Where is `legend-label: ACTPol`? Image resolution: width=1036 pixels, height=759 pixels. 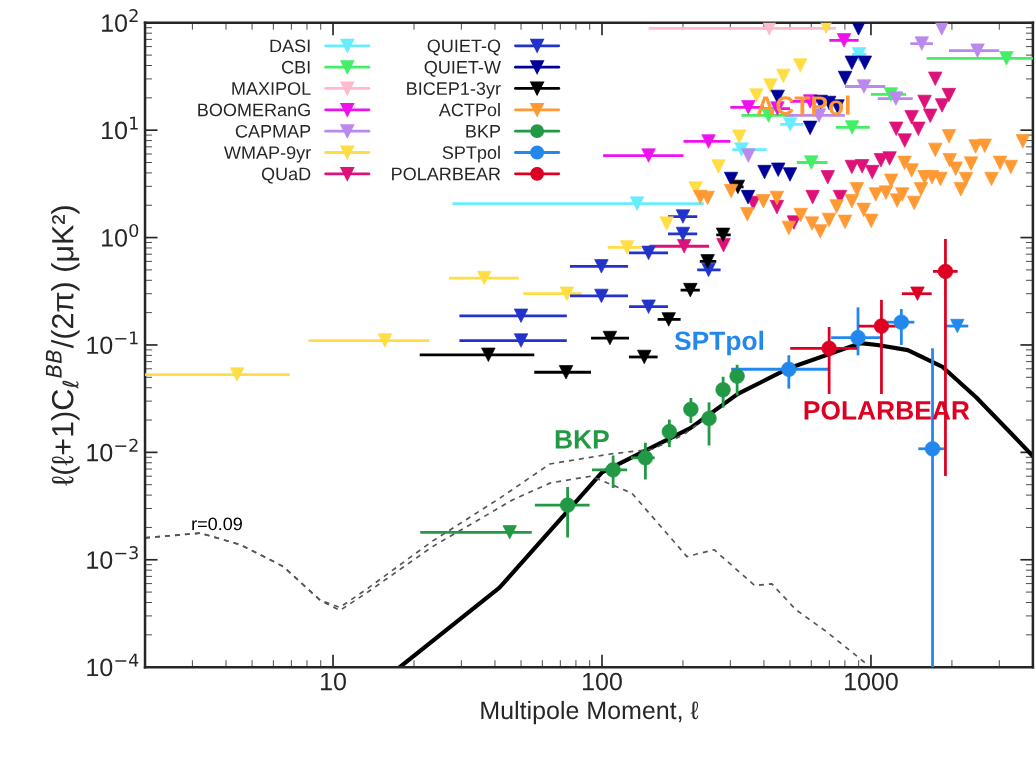
legend-label: ACTPol is located at coordinates (469, 110).